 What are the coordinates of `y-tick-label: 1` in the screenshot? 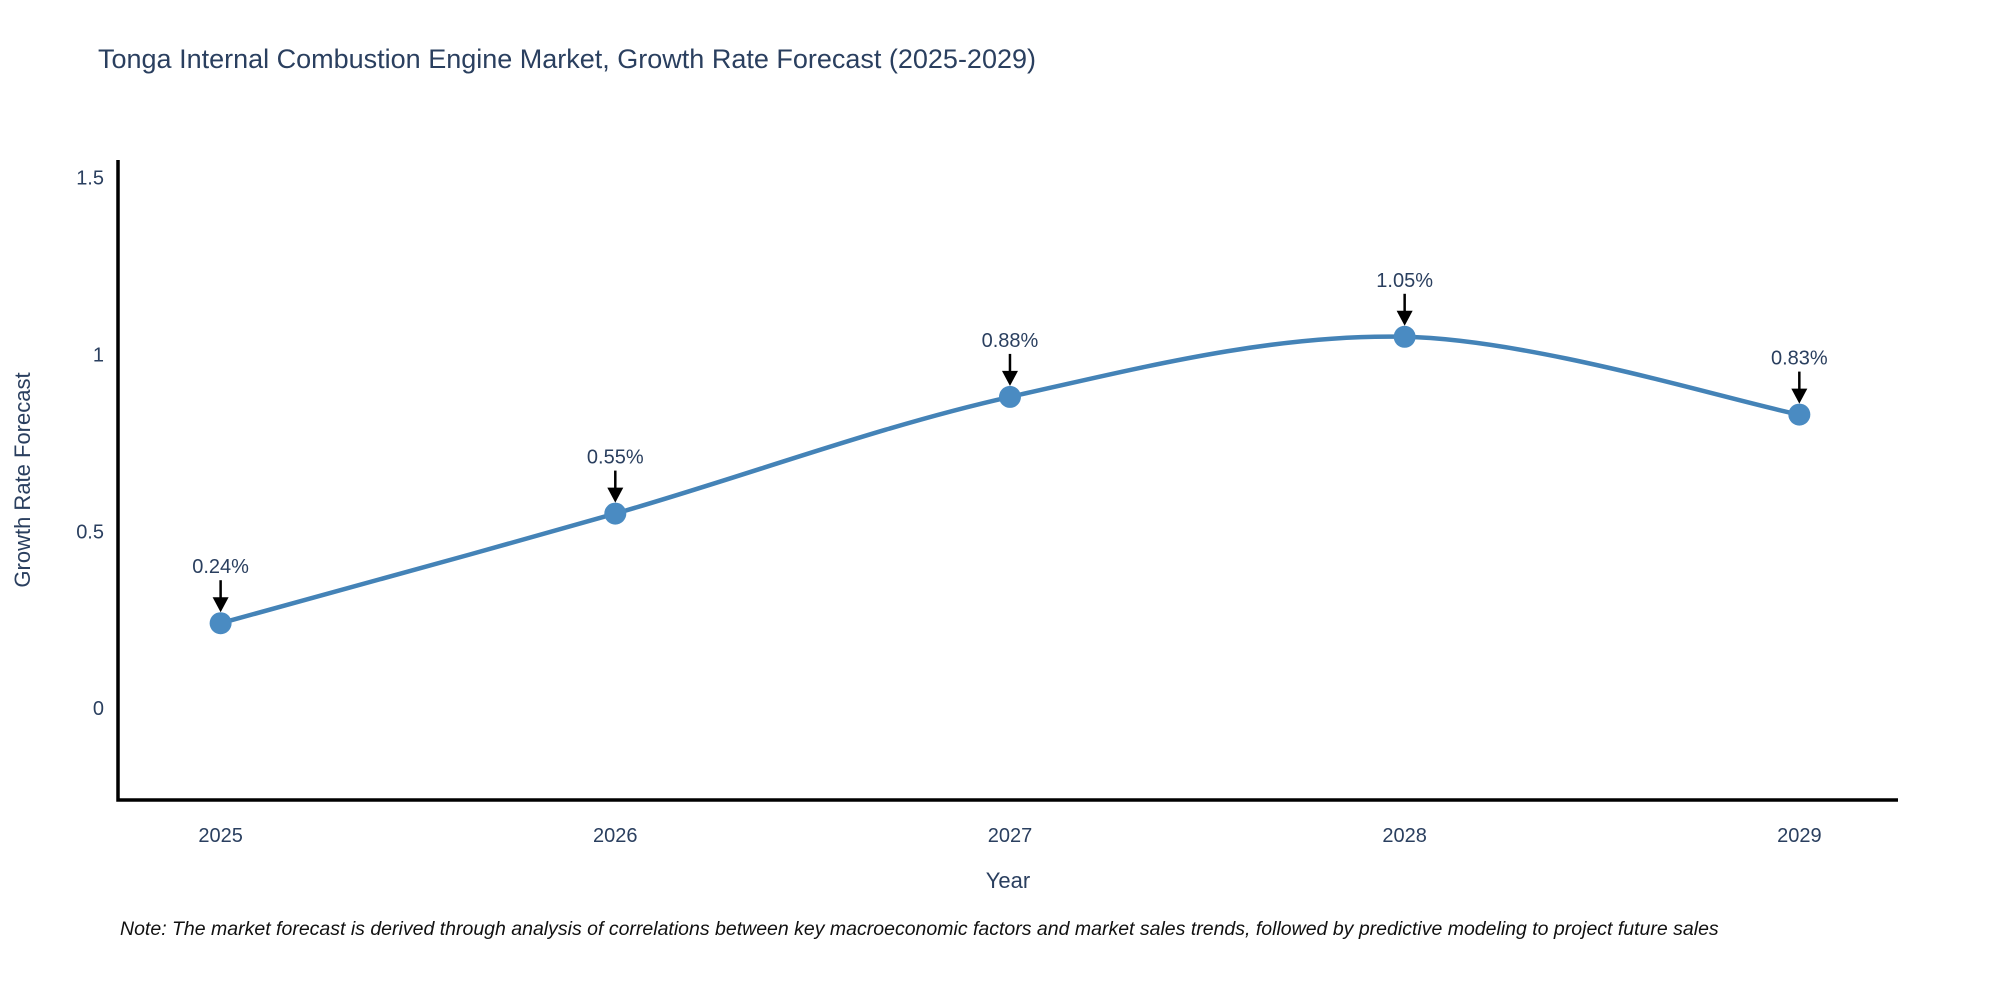 It's located at (98, 355).